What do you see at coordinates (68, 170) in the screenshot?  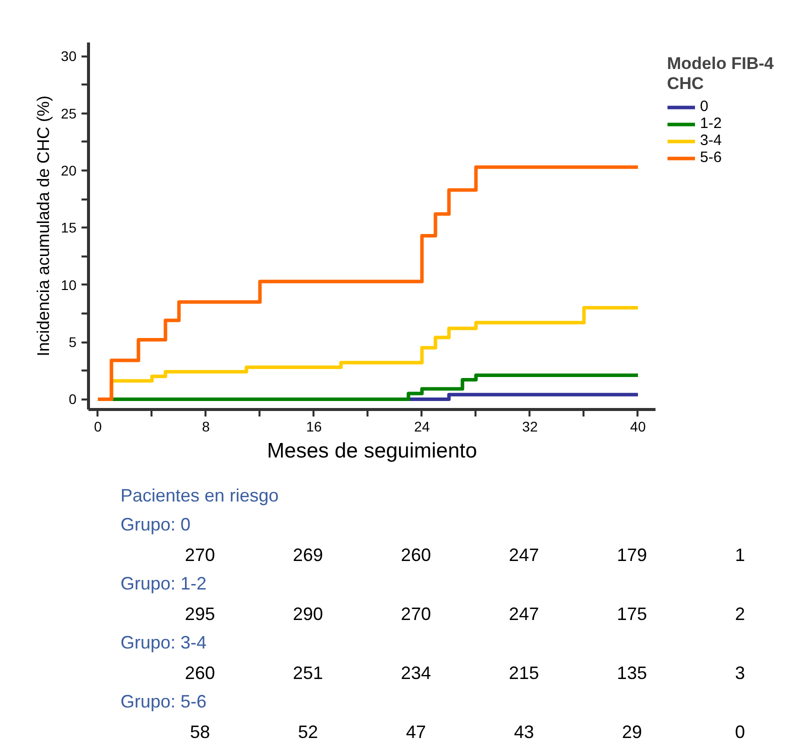 I see `y-tick-label: 20` at bounding box center [68, 170].